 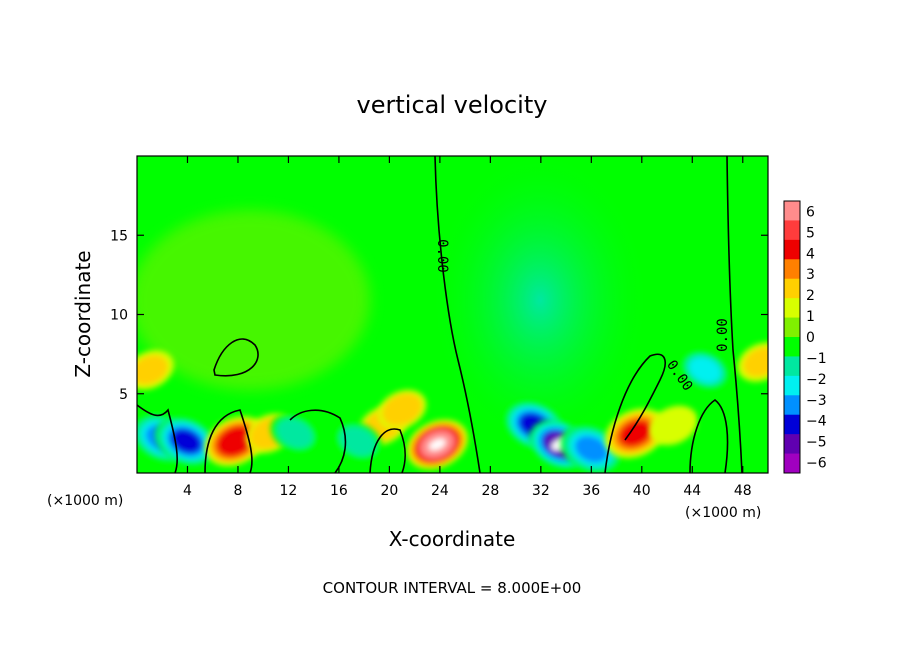 I want to click on colorbar-frame, so click(x=792, y=337).